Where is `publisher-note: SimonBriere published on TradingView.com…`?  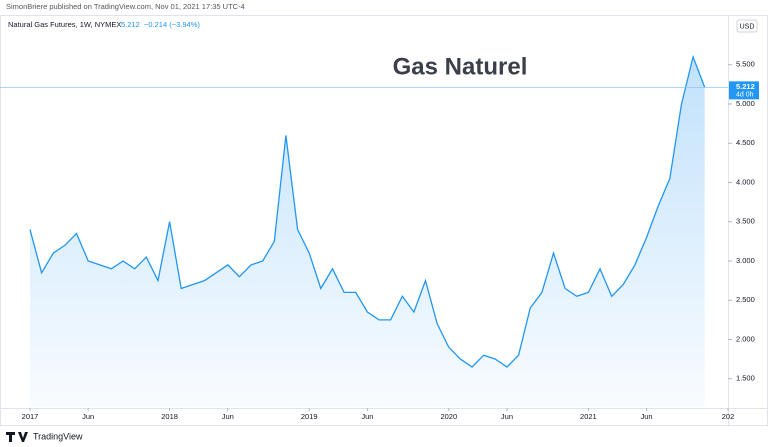 publisher-note: SimonBriere published on TradingView.com… is located at coordinates (125, 6).